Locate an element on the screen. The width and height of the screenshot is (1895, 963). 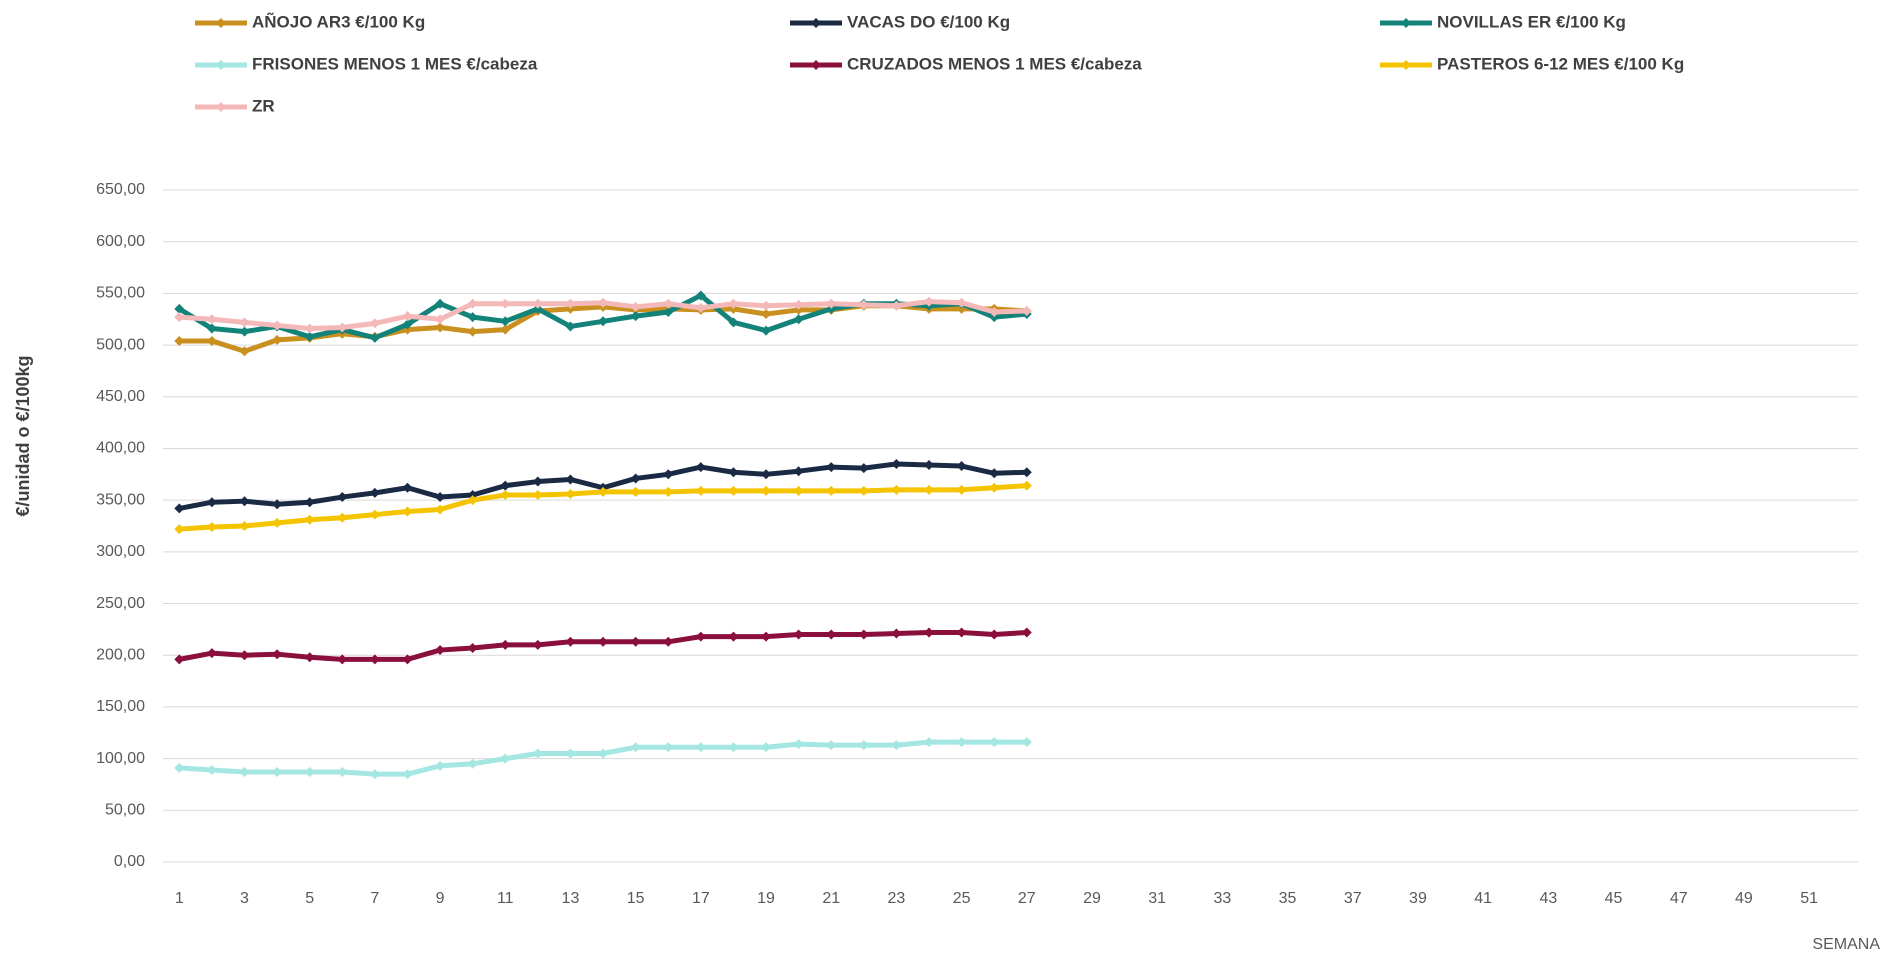
legend-label: FRISONES MENOS 1 MES €/cabeza is located at coordinates (395, 63).